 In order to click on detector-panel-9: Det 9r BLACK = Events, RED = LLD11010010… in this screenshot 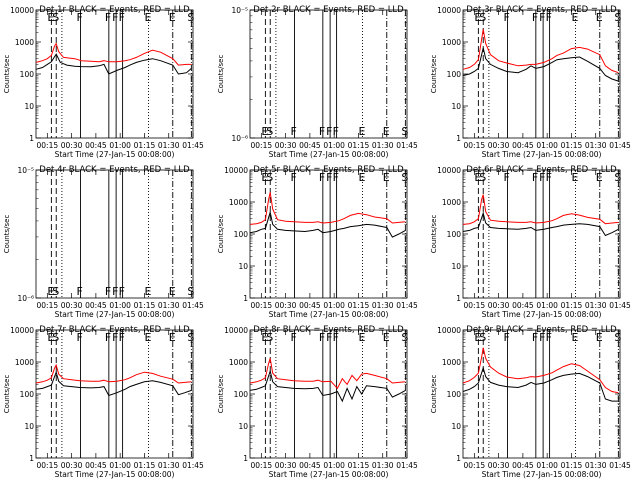, I will do `click(530, 402)`.